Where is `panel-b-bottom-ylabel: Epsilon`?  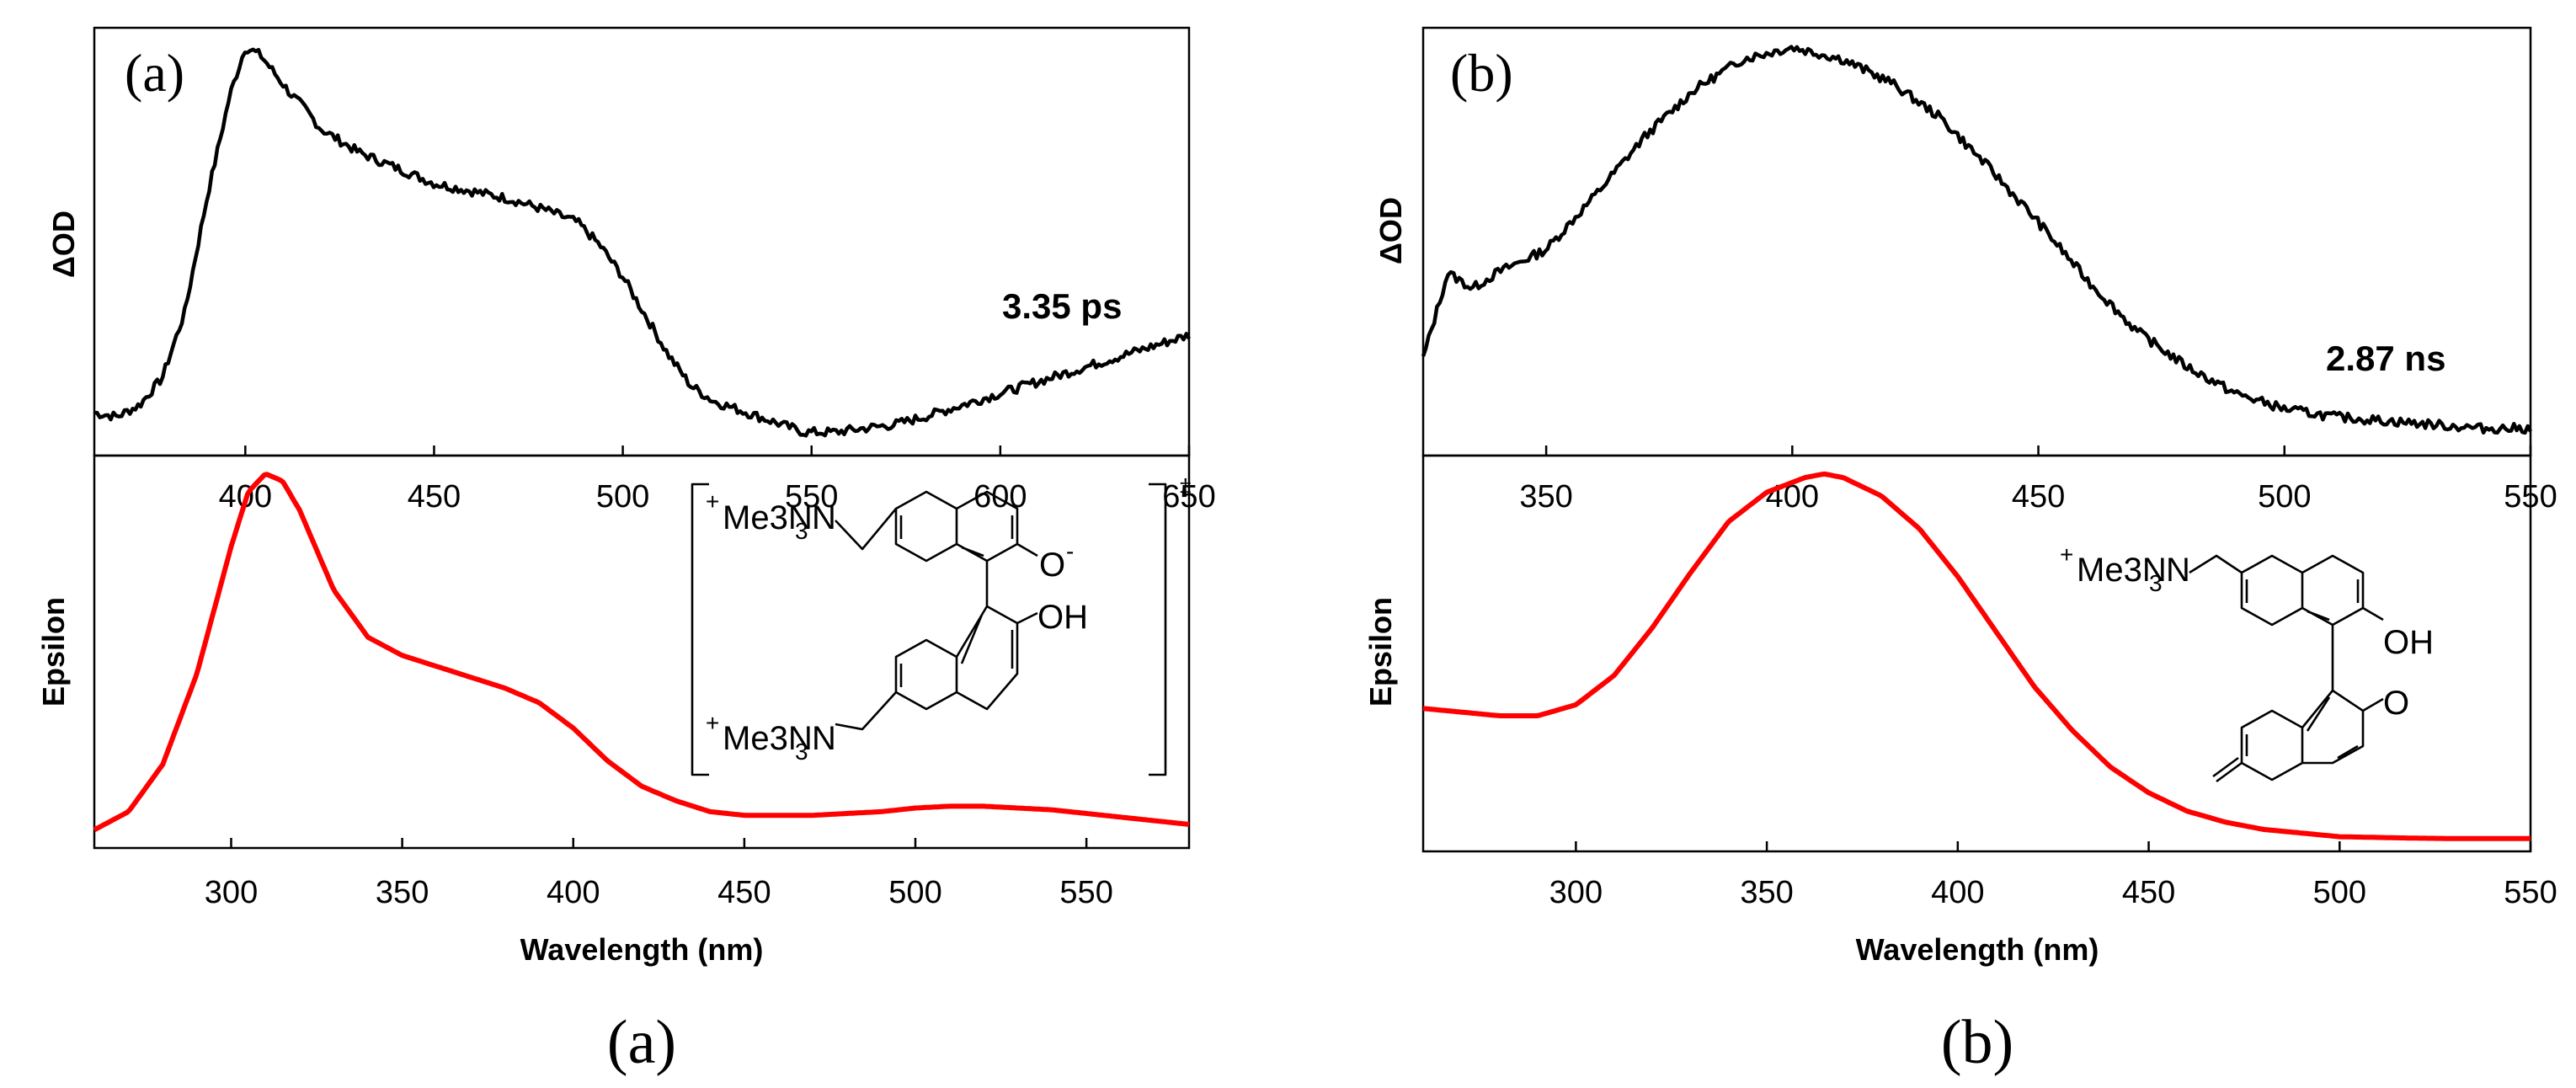 panel-b-bottom-ylabel: Epsilon is located at coordinates (1380, 652).